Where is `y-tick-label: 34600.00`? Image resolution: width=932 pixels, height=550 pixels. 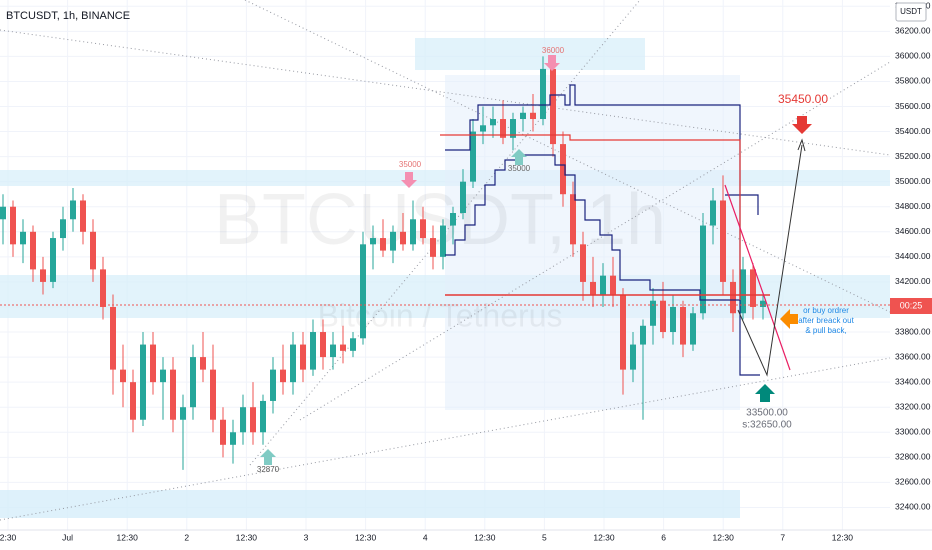 y-tick-label: 34600.00 is located at coordinates (913, 231).